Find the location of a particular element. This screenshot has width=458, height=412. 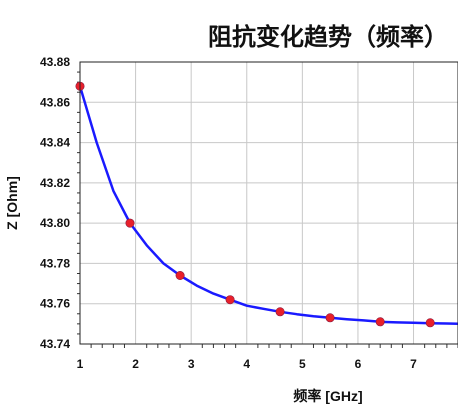

x-axis-label: 频率 [GHz] is located at coordinates (327, 396).